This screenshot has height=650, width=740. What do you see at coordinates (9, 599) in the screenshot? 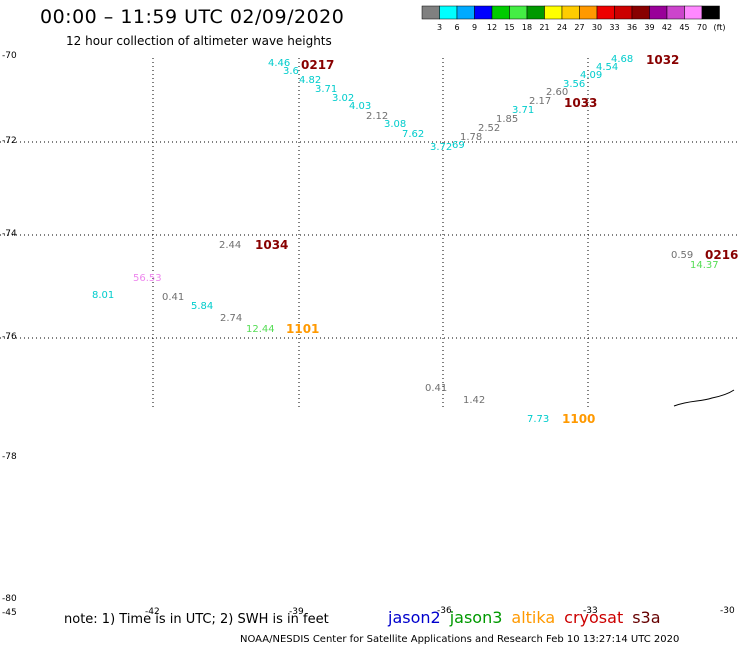
I see `y-tick-label: -80` at bounding box center [9, 599].